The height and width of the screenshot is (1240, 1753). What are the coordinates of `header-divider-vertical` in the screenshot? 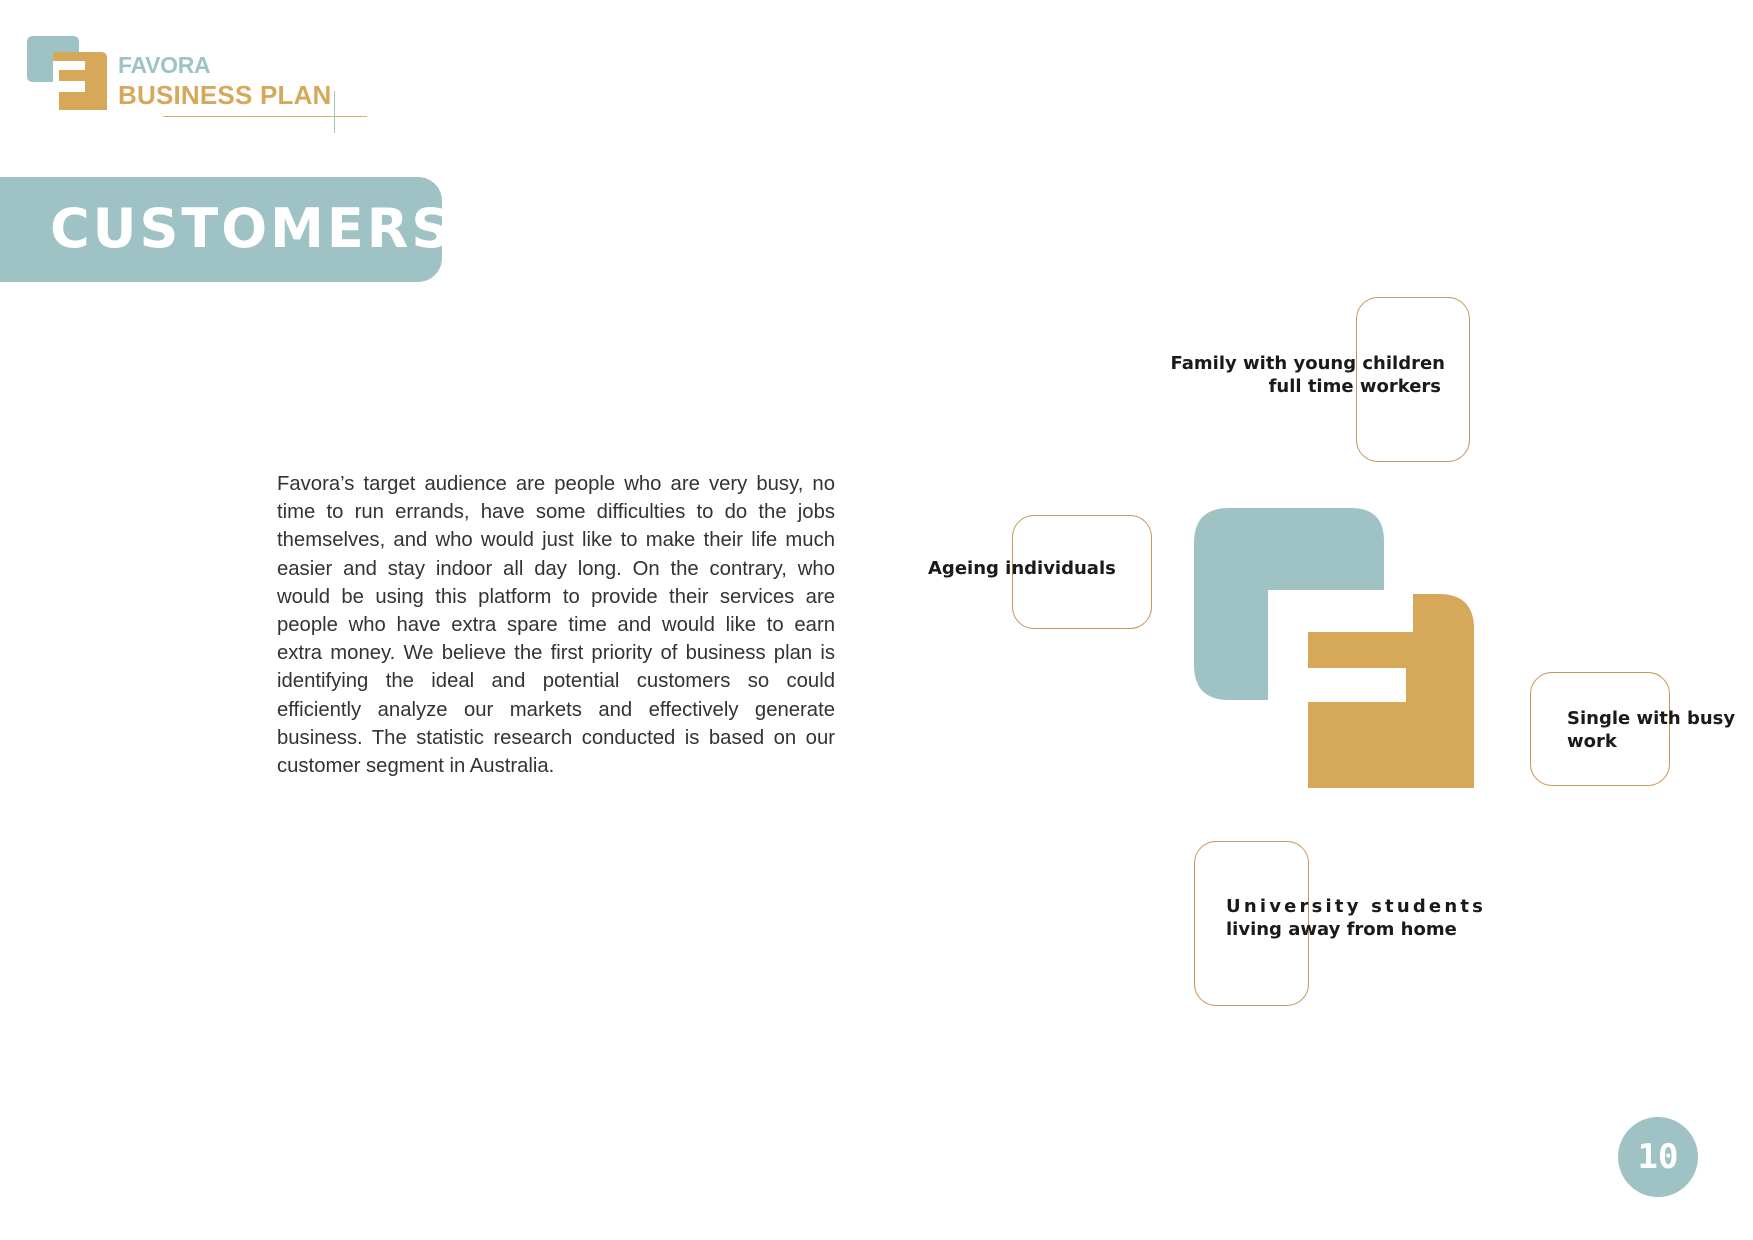 It's located at (334, 112).